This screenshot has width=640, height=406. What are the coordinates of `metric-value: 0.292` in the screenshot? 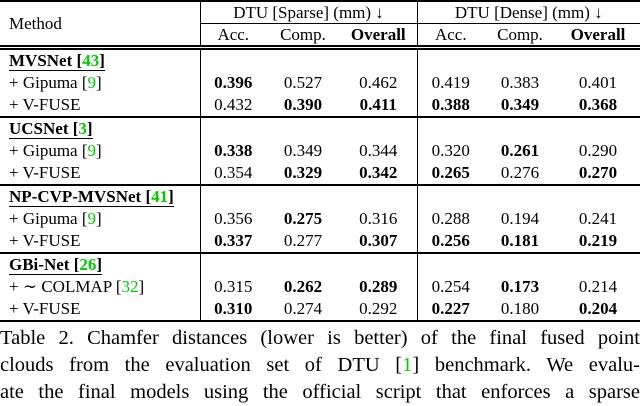 It's located at (379, 309).